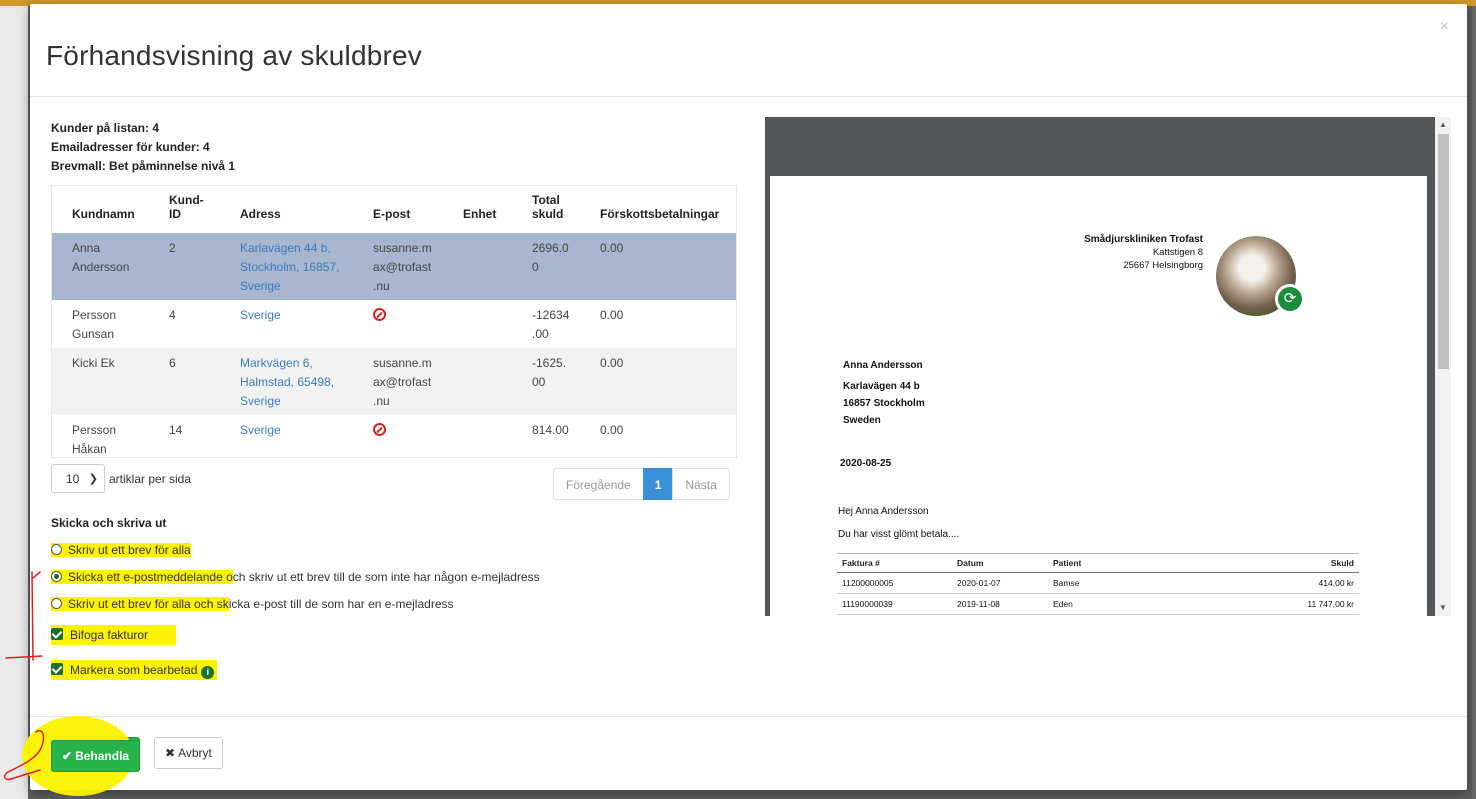 This screenshot has width=1476, height=799. I want to click on invoice-col-number: Faktura #, so click(894, 563).